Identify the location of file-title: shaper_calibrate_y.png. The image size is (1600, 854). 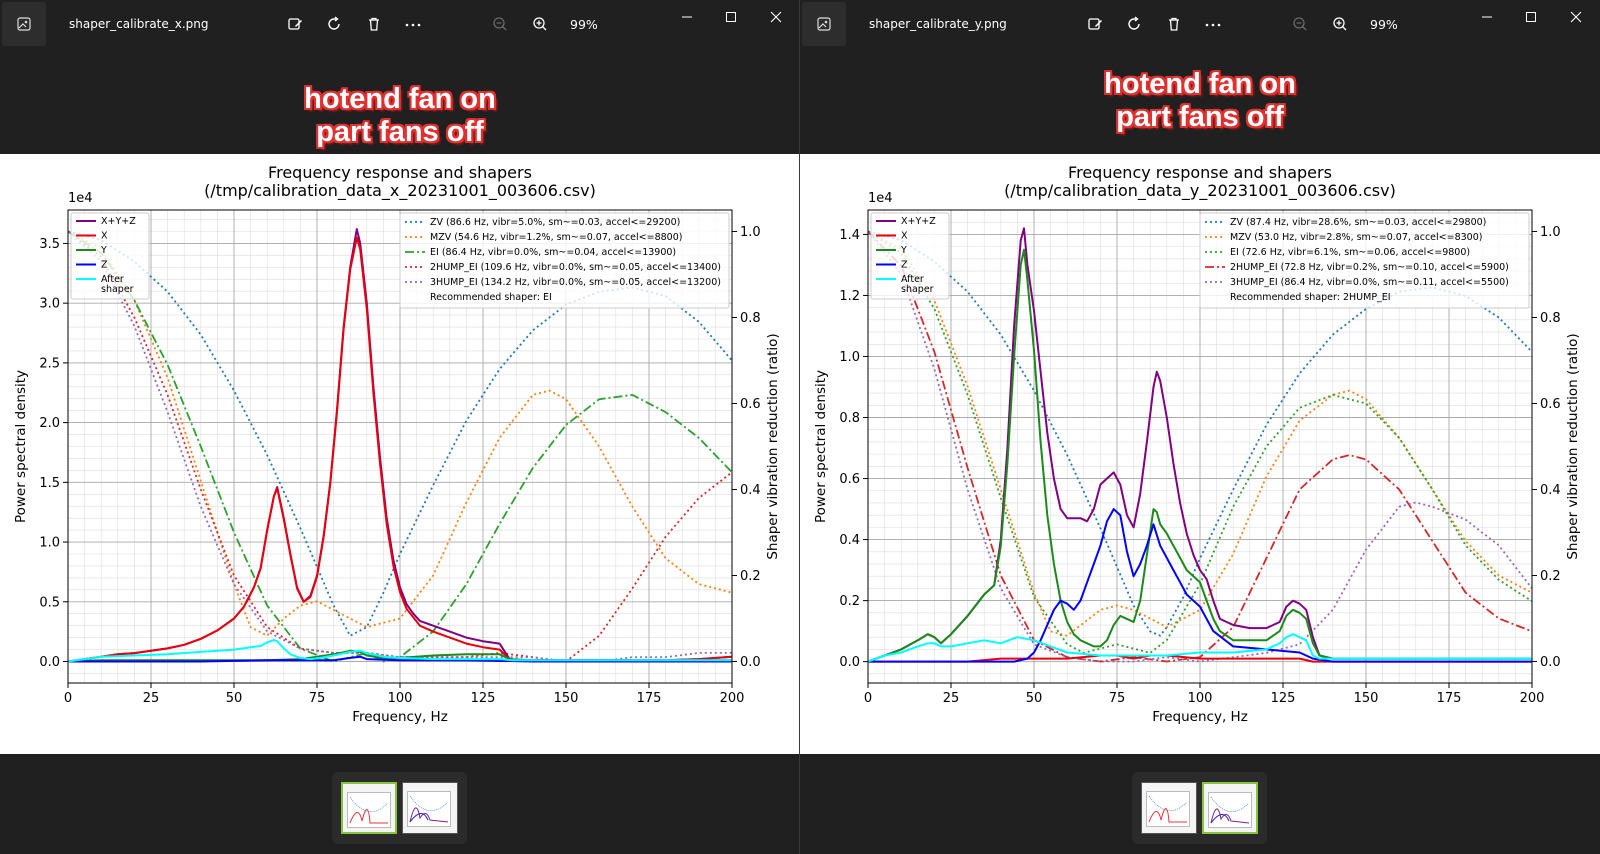
(938, 24).